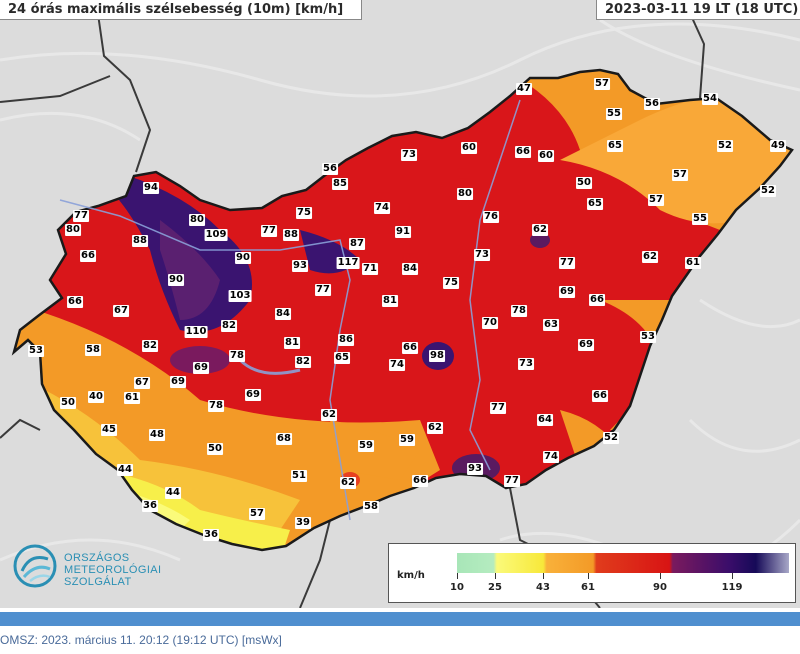 The width and height of the screenshot is (800, 654). What do you see at coordinates (216, 235) in the screenshot?
I see `station-value: 109` at bounding box center [216, 235].